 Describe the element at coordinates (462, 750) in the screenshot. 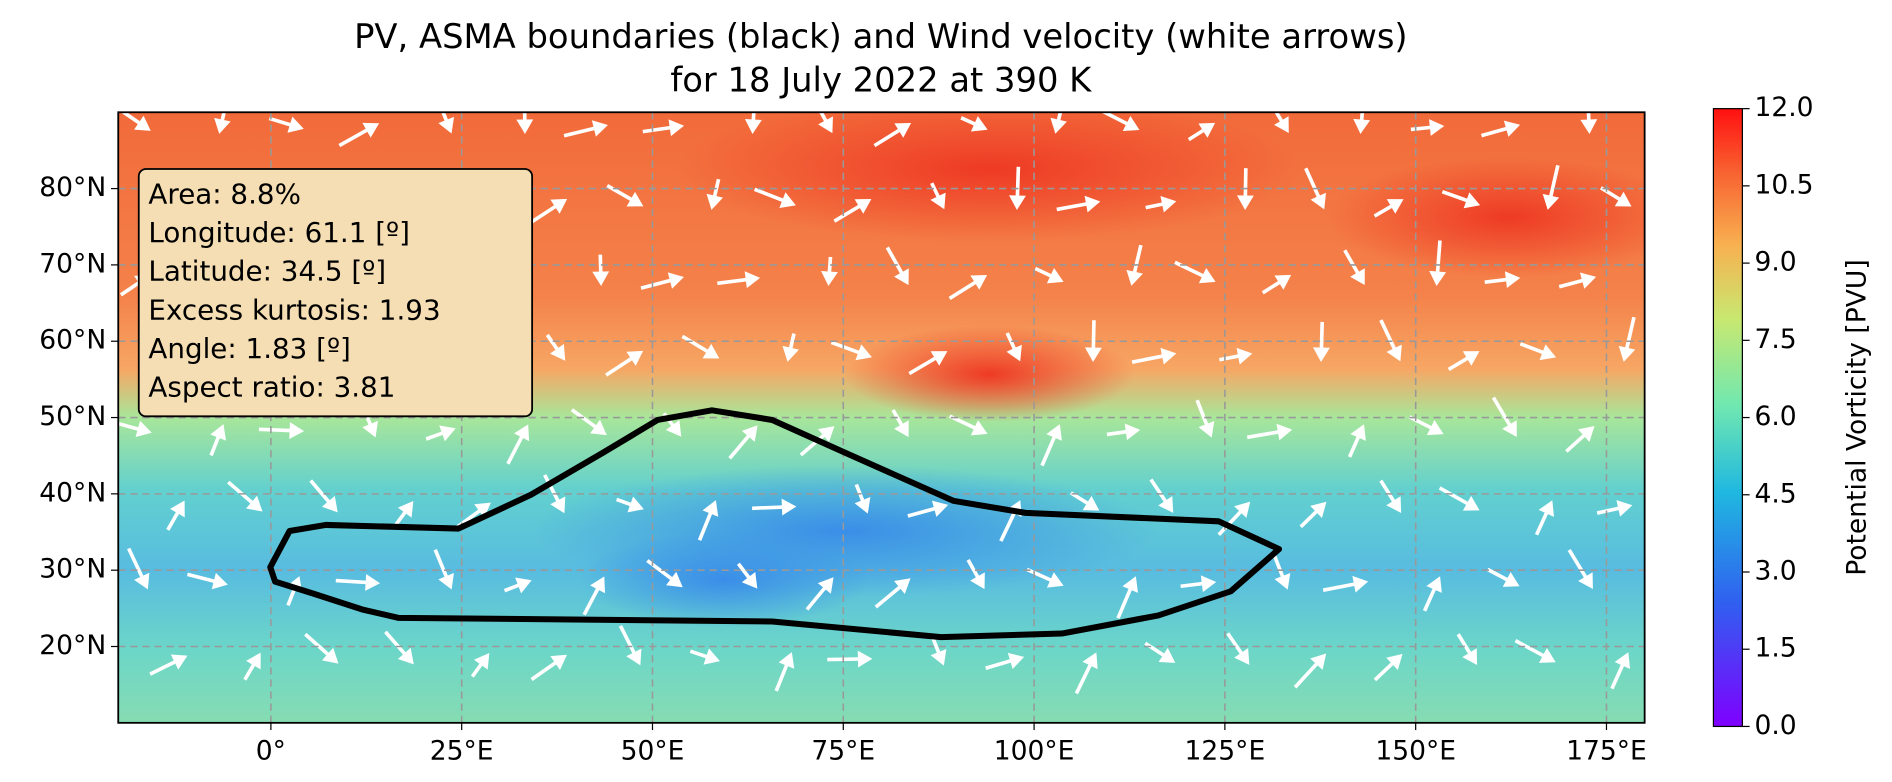

I see `x-tick-label: 25°E` at that location.